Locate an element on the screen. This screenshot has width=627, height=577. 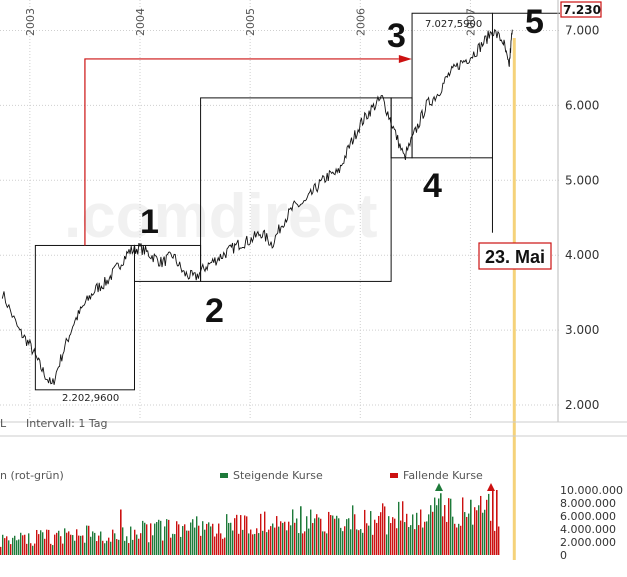
y-tick-label: 3.000 is located at coordinates (582, 330).